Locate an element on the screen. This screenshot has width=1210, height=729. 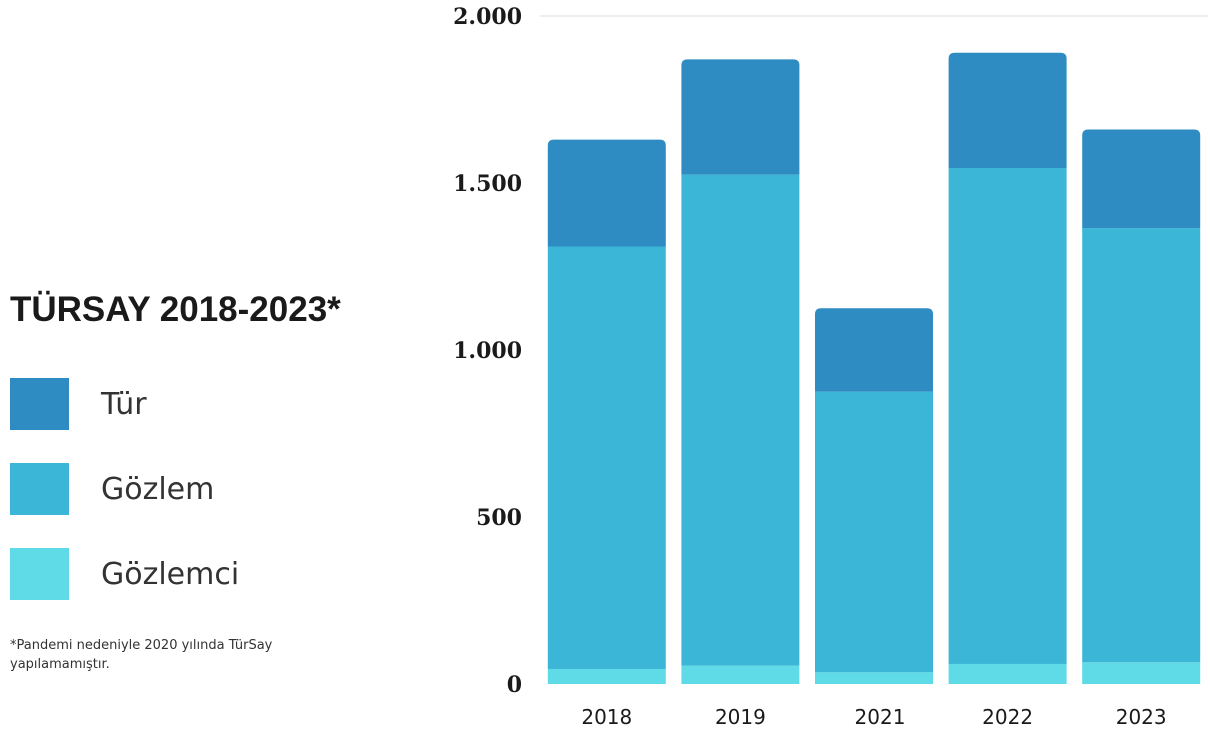
legend-swatch-gozlemci is located at coordinates (39, 574).